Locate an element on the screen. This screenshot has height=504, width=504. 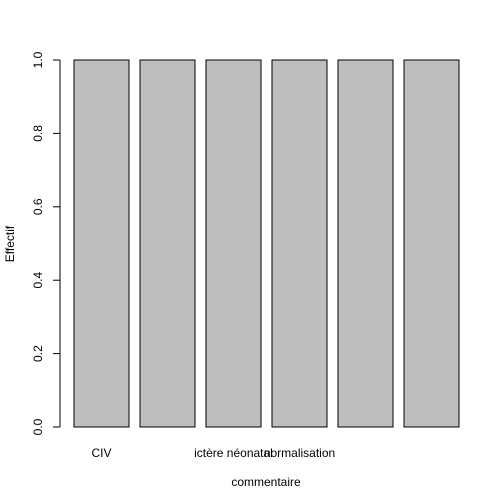
y-tick-label-1: 0.2 is located at coordinates (38, 353).